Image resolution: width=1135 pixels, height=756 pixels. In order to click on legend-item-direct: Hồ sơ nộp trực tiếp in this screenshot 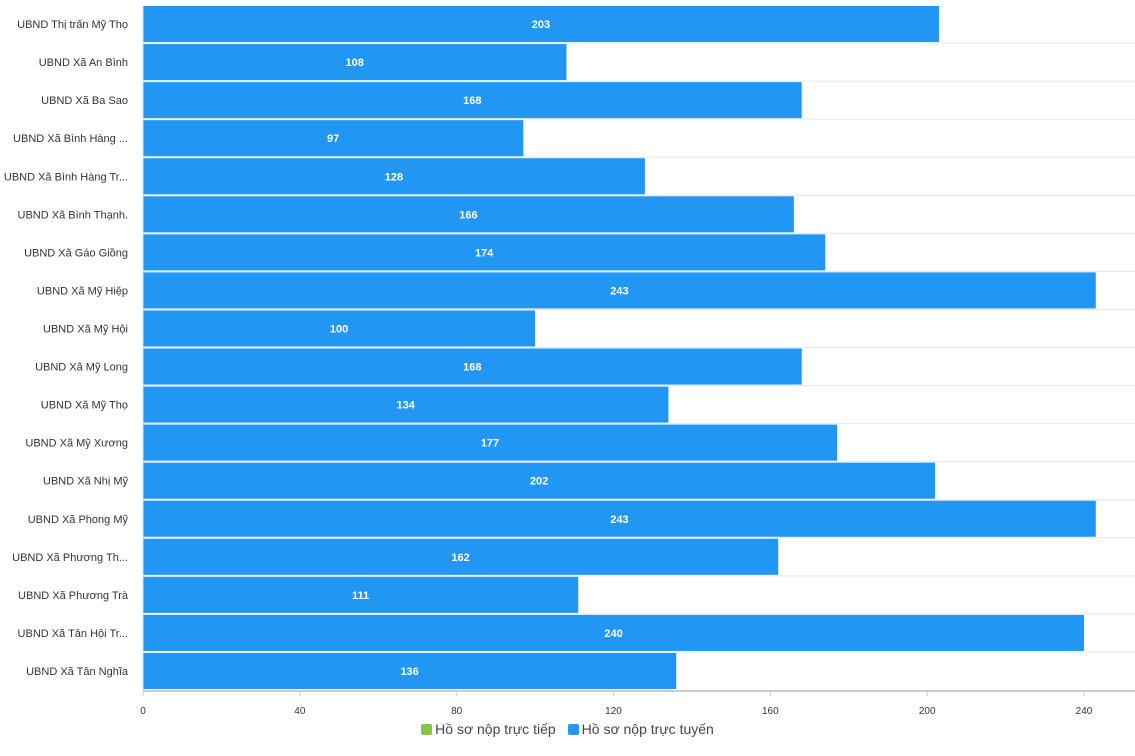, I will do `click(488, 729)`.